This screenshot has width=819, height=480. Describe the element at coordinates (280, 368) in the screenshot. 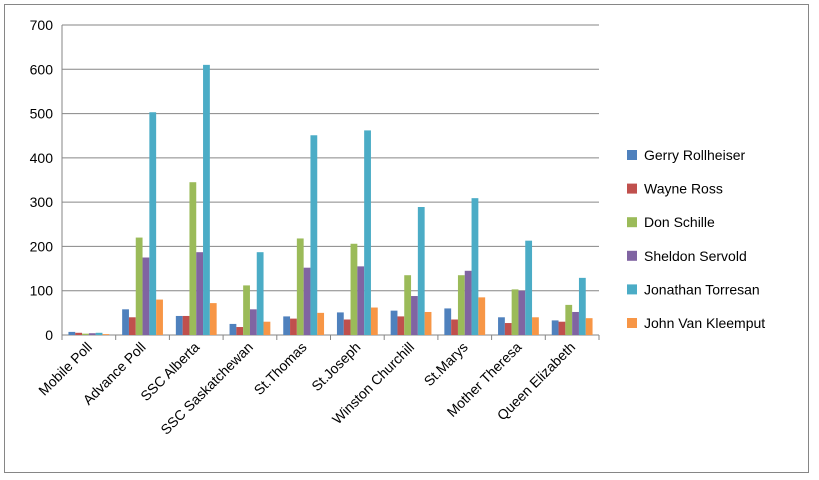

I see `x-tick-label: St.Thomas` at that location.